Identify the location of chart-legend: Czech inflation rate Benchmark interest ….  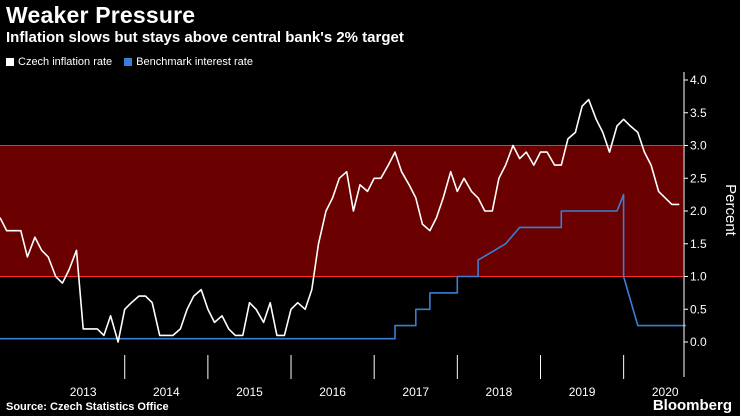
(129, 62).